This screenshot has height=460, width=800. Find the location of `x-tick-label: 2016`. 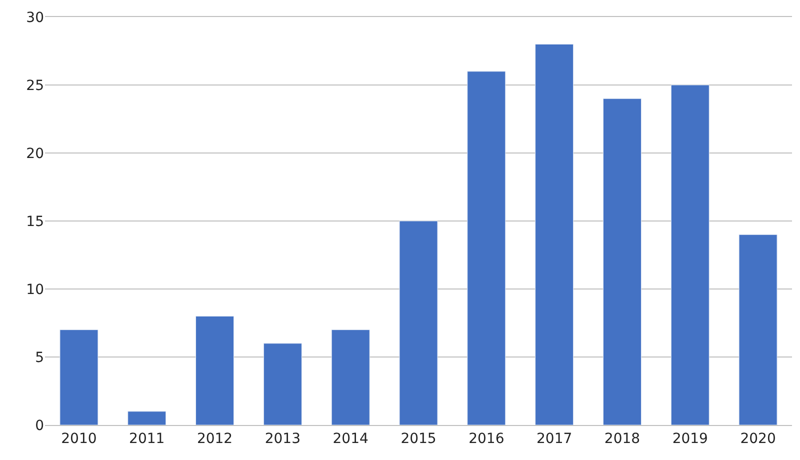

x-tick-label: 2016 is located at coordinates (486, 438).